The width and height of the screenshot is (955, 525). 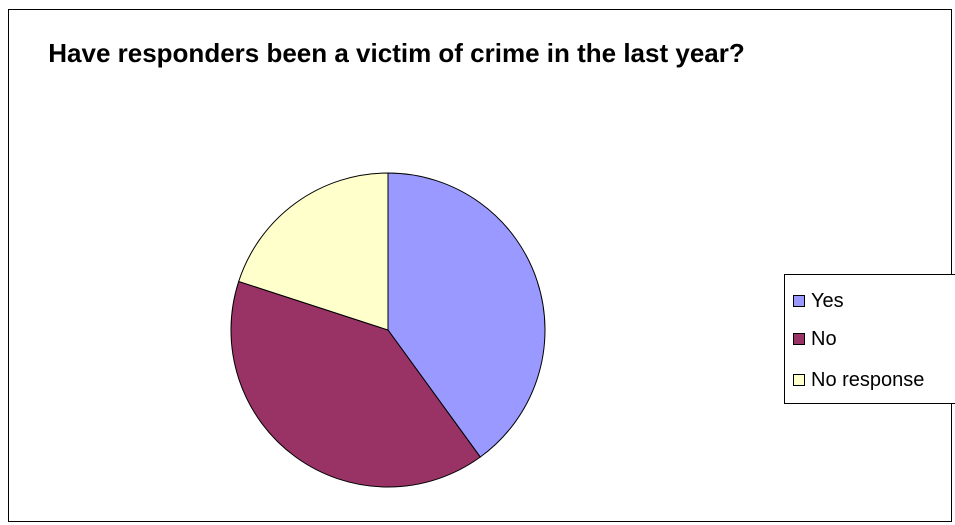 I want to click on legend-item-no-response: No response, so click(x=858, y=380).